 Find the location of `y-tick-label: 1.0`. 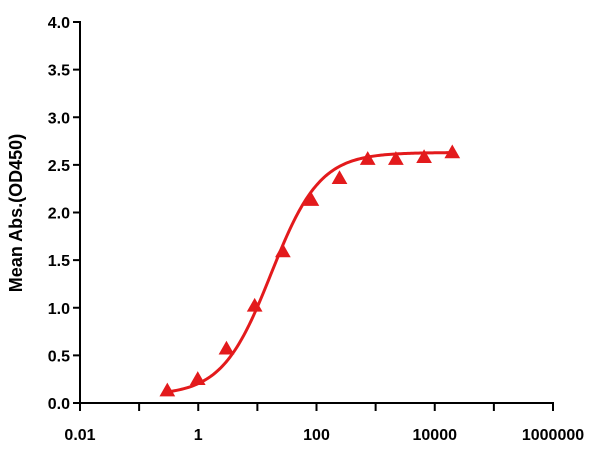

y-tick-label: 1.0 is located at coordinates (59, 309).